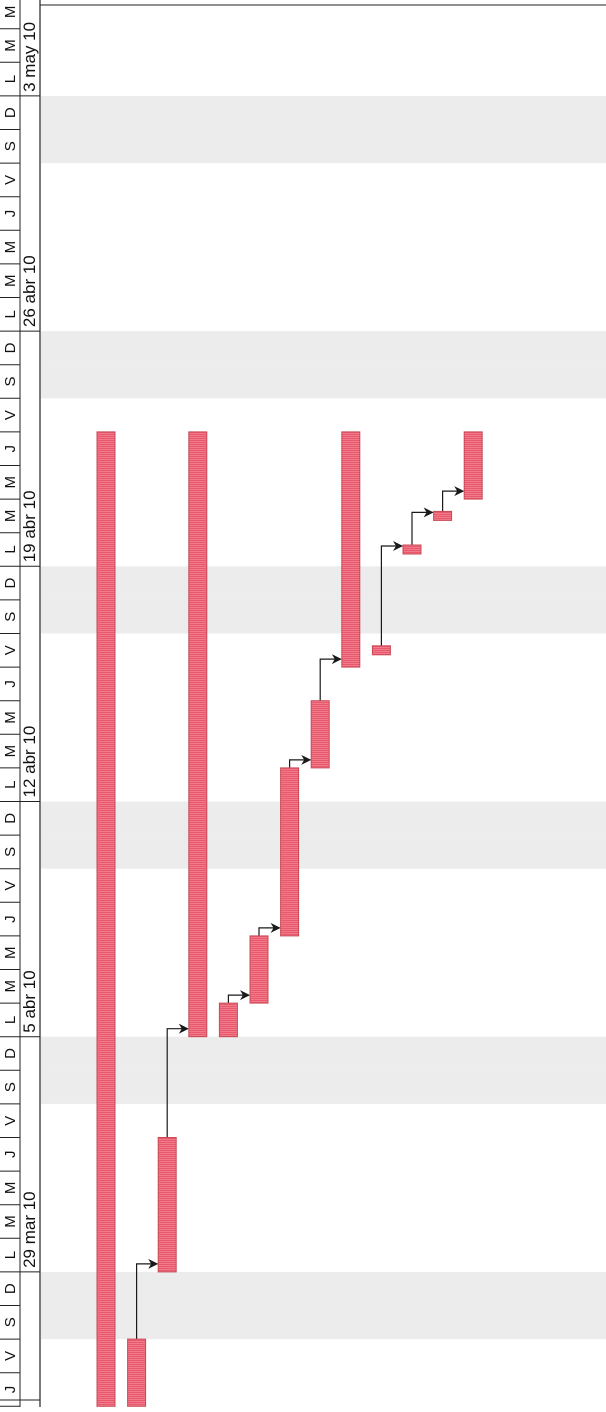 Image resolution: width=606 pixels, height=1412 pixels. Describe the element at coordinates (29, 1229) in the screenshot. I see `week-label: 29 mar 10` at that location.